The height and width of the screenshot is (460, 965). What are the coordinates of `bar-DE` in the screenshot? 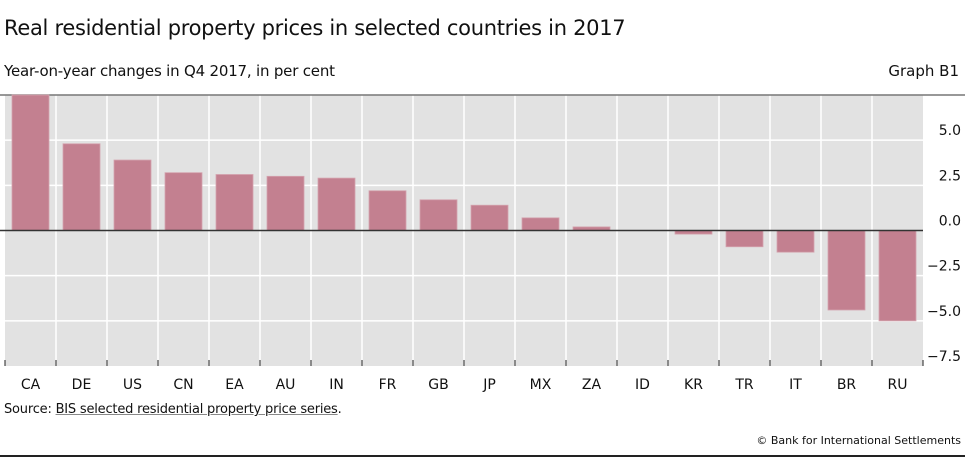 It's located at (81, 187).